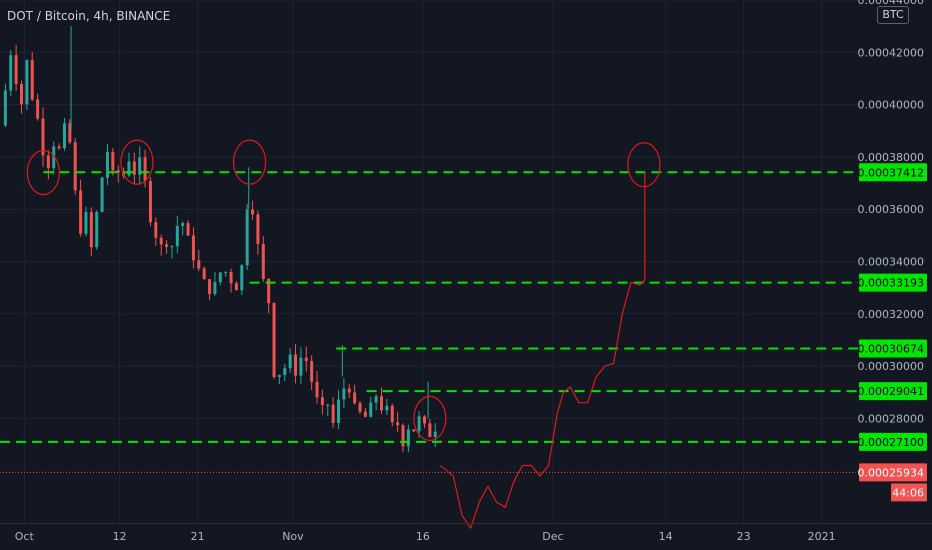 This screenshot has height=550, width=932. What do you see at coordinates (891, 52) in the screenshot?
I see `price-tick-label: 0.00042000` at bounding box center [891, 52].